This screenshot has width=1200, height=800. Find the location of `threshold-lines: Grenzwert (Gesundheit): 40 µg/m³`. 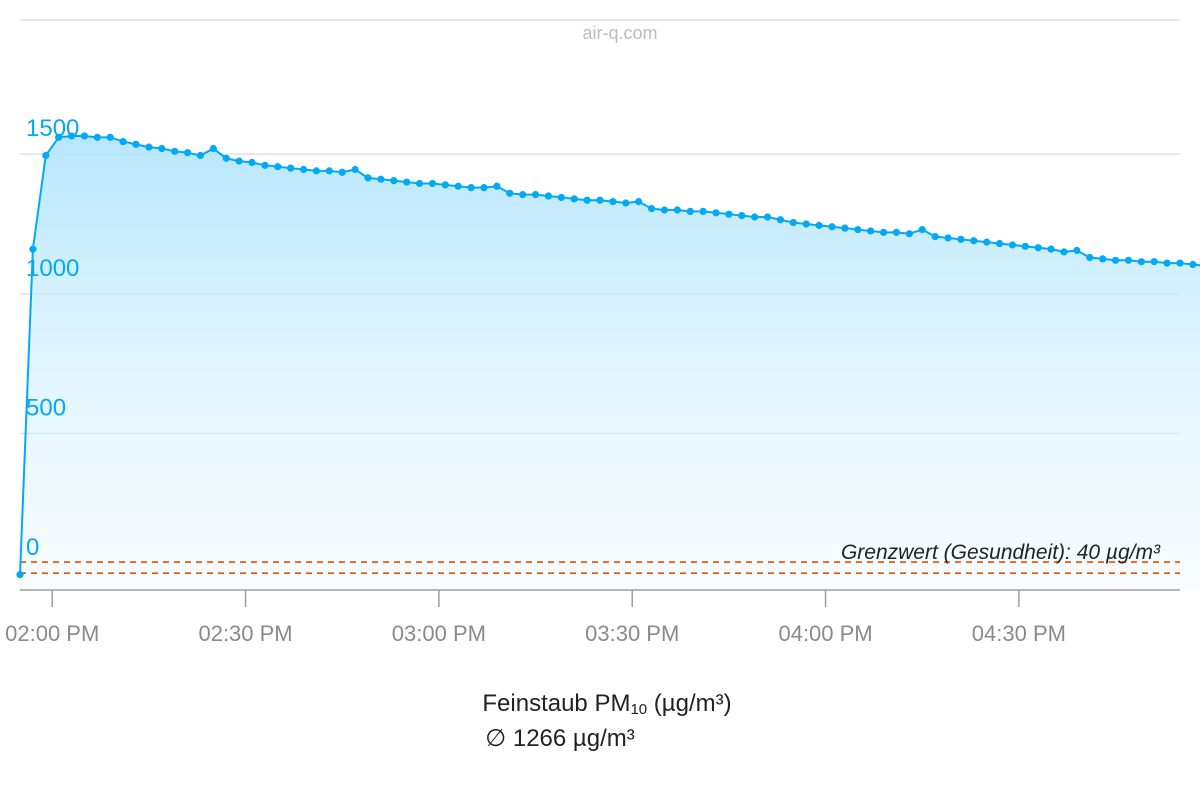

threshold-lines: Grenzwert (Gesundheit): 40 µg/m³ is located at coordinates (600, 558).